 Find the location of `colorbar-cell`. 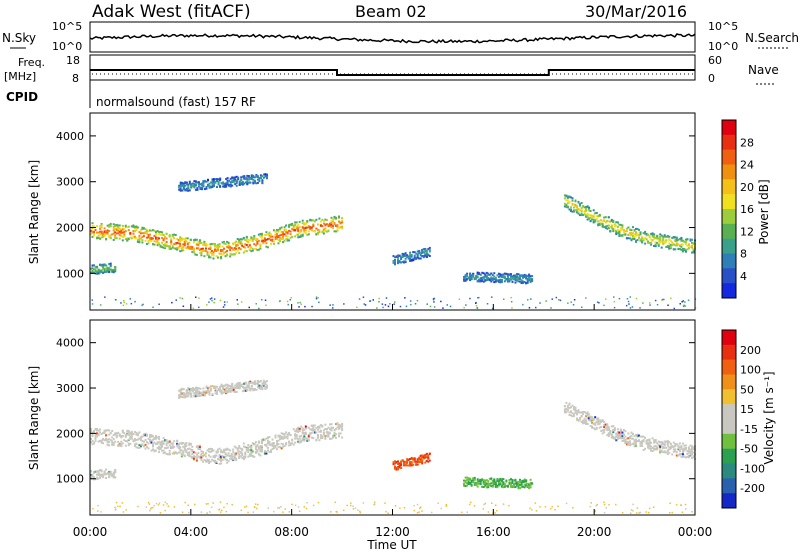

colorbar-cell is located at coordinates (729, 427).